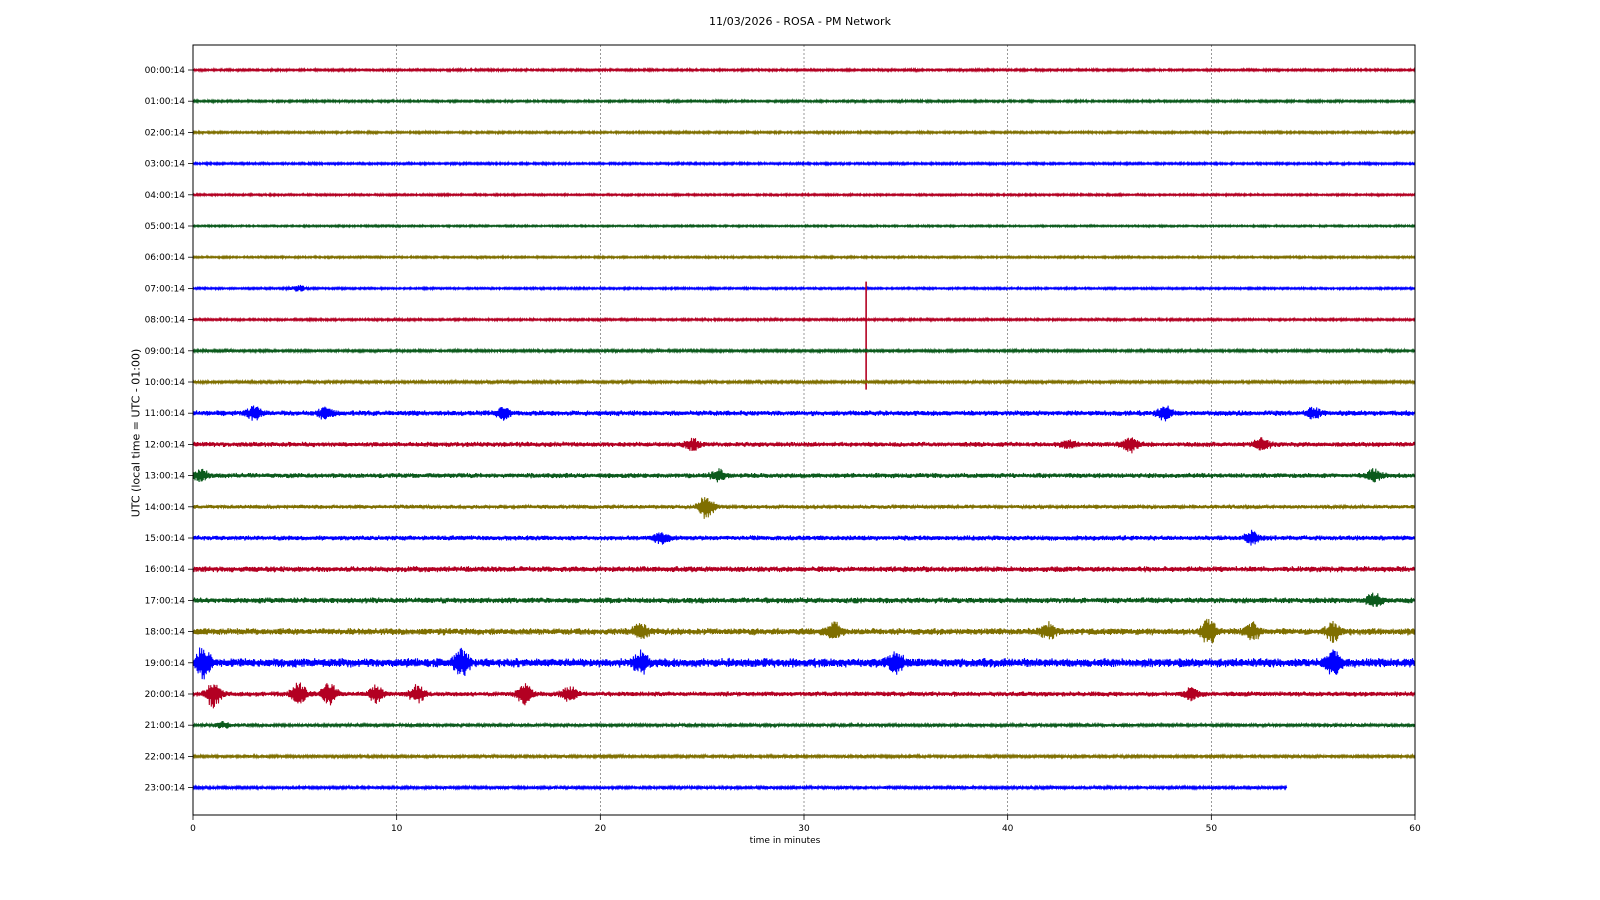 The image size is (1600, 900). What do you see at coordinates (165, 71) in the screenshot?
I see `y-tick-label: 00:00:14` at bounding box center [165, 71].